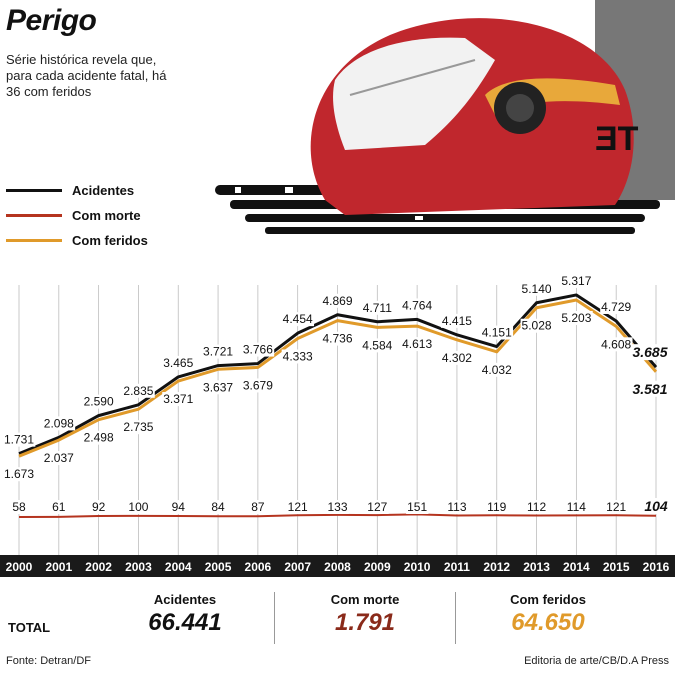 Image resolution: width=675 pixels, height=675 pixels. I want to click on data-label-acidentes: 4.151, so click(497, 333).